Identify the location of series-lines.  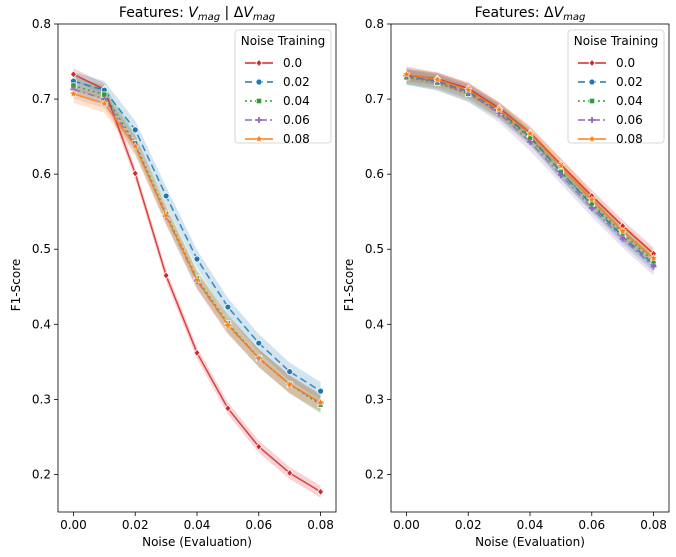
(530, 169).